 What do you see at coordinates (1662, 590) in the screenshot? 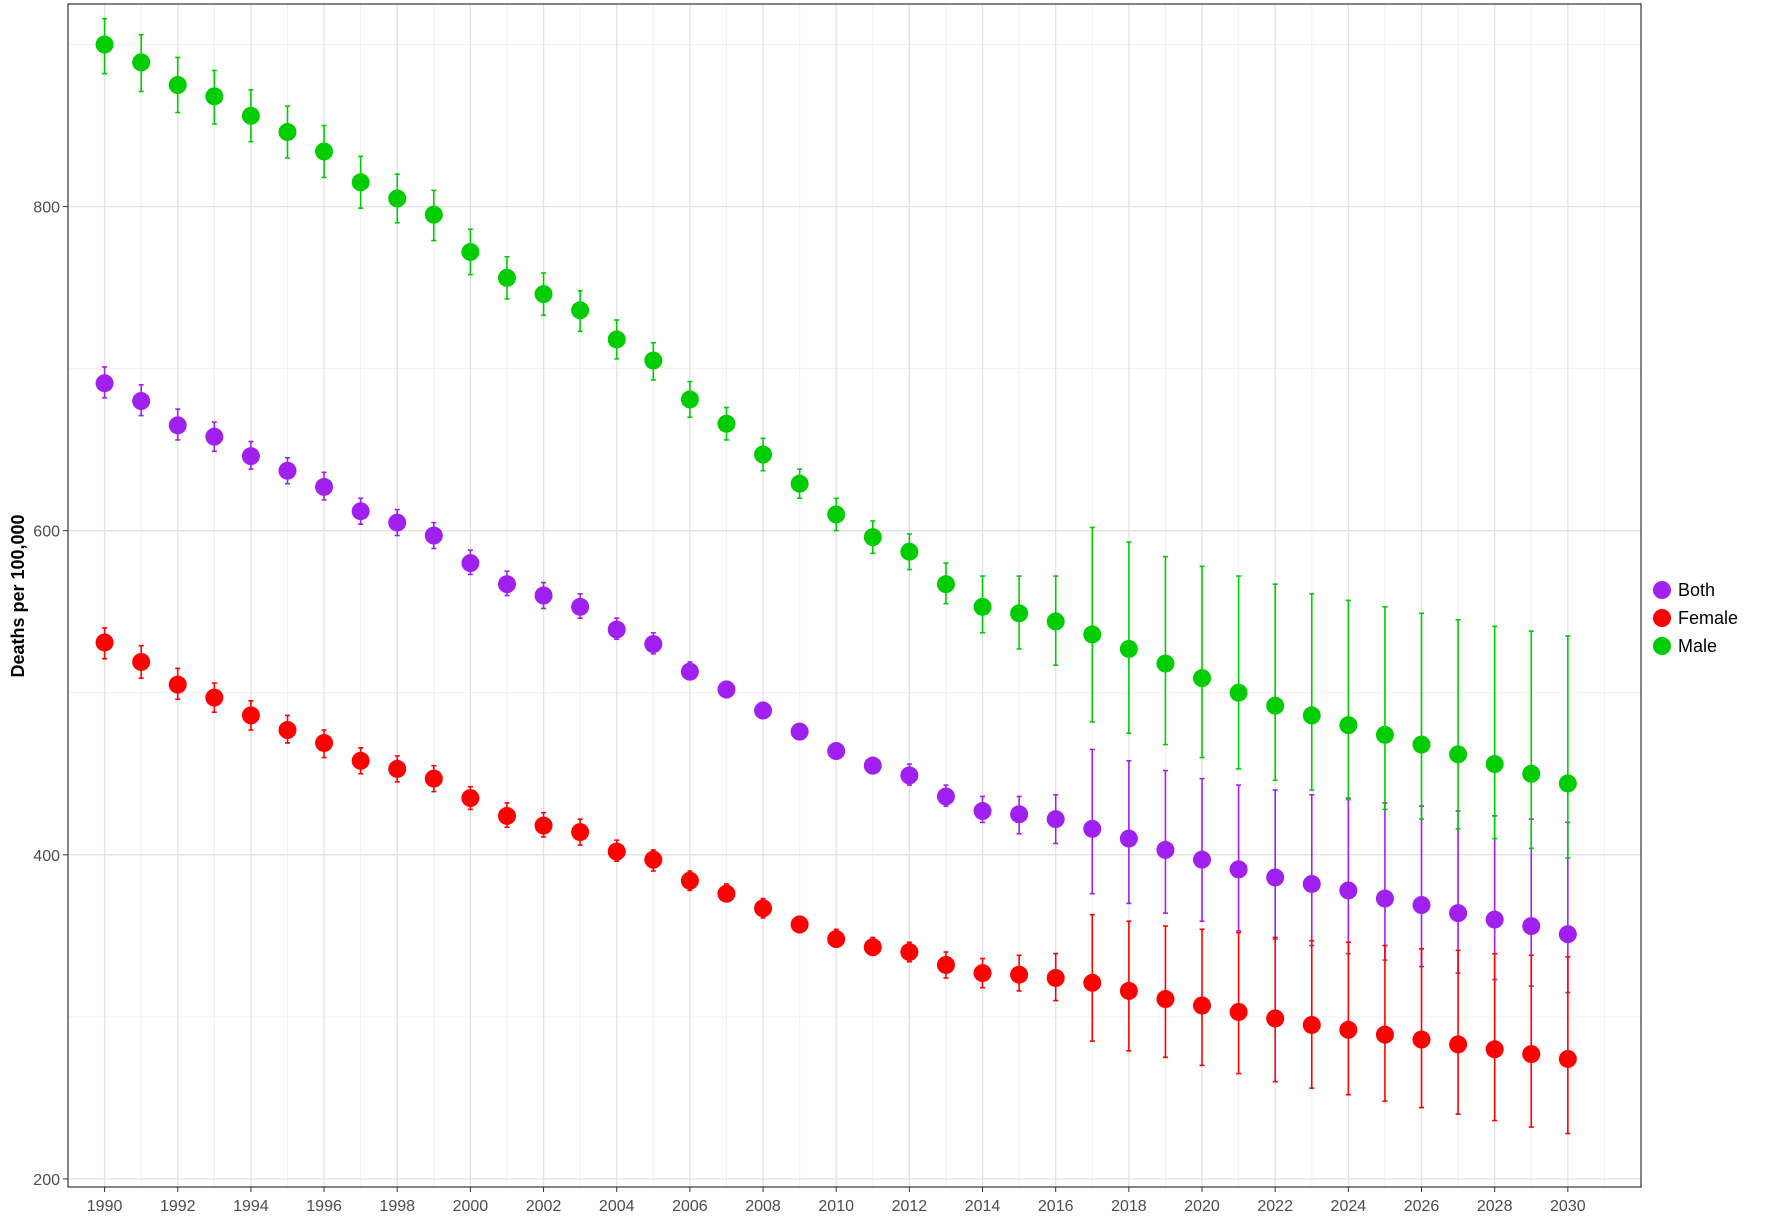
I see `legend-key-both` at bounding box center [1662, 590].